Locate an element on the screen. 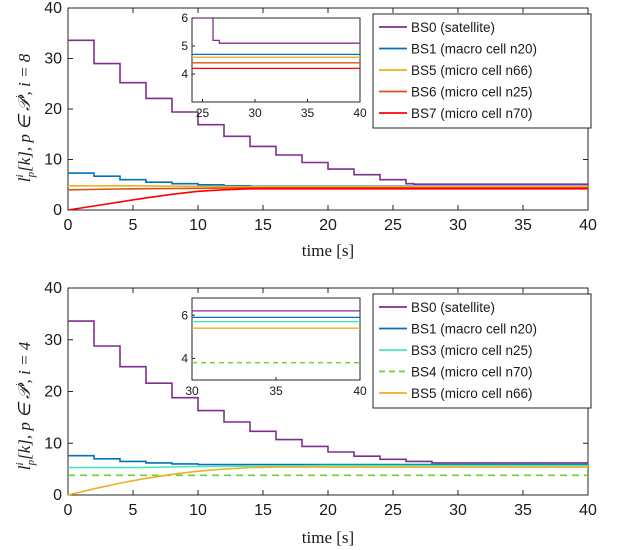 Image resolution: width=618 pixels, height=550 pixels. inset-x-tick-label: 25 is located at coordinates (203, 113).